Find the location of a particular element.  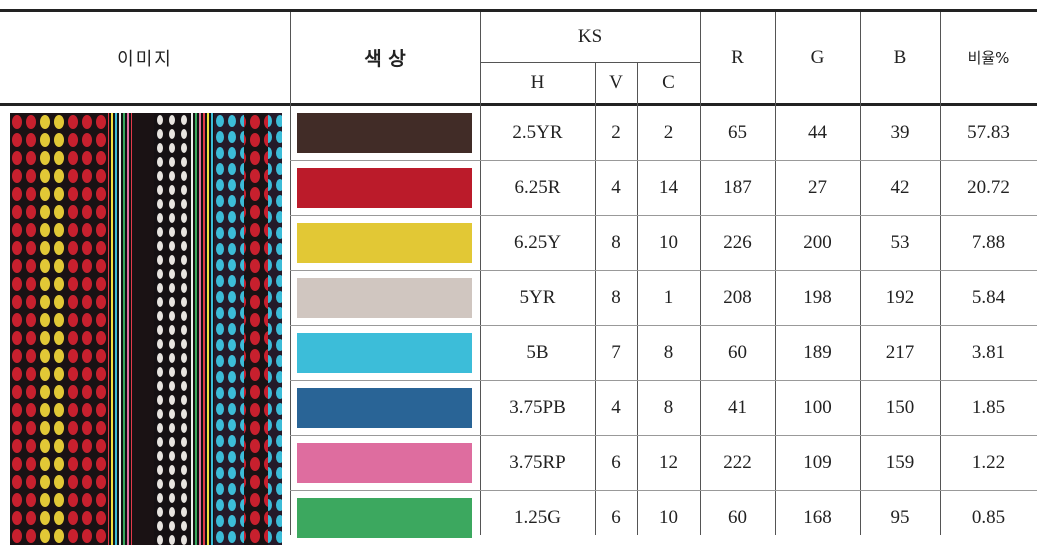

header-r: R is located at coordinates (737, 57).